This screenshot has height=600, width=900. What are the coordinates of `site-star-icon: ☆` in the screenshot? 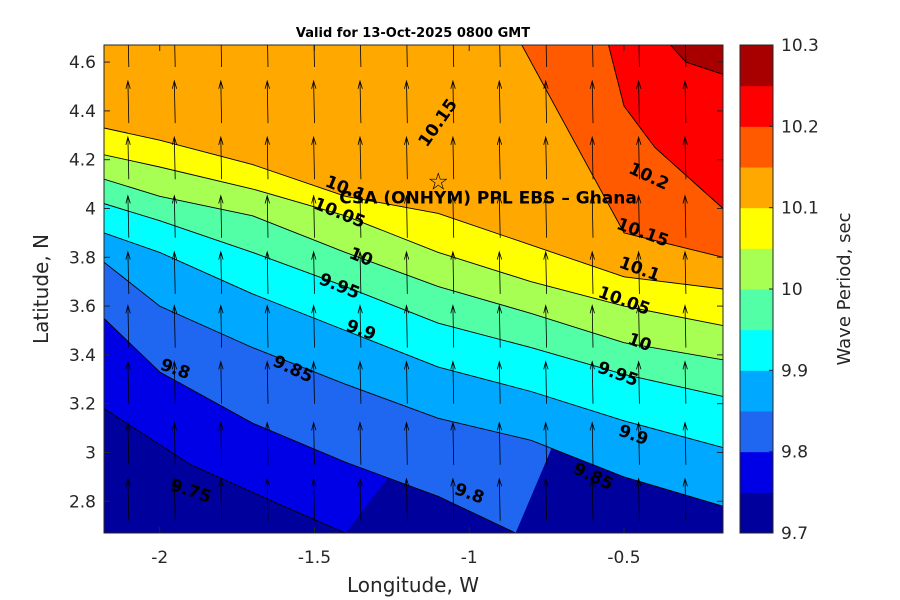 It's located at (439, 182).